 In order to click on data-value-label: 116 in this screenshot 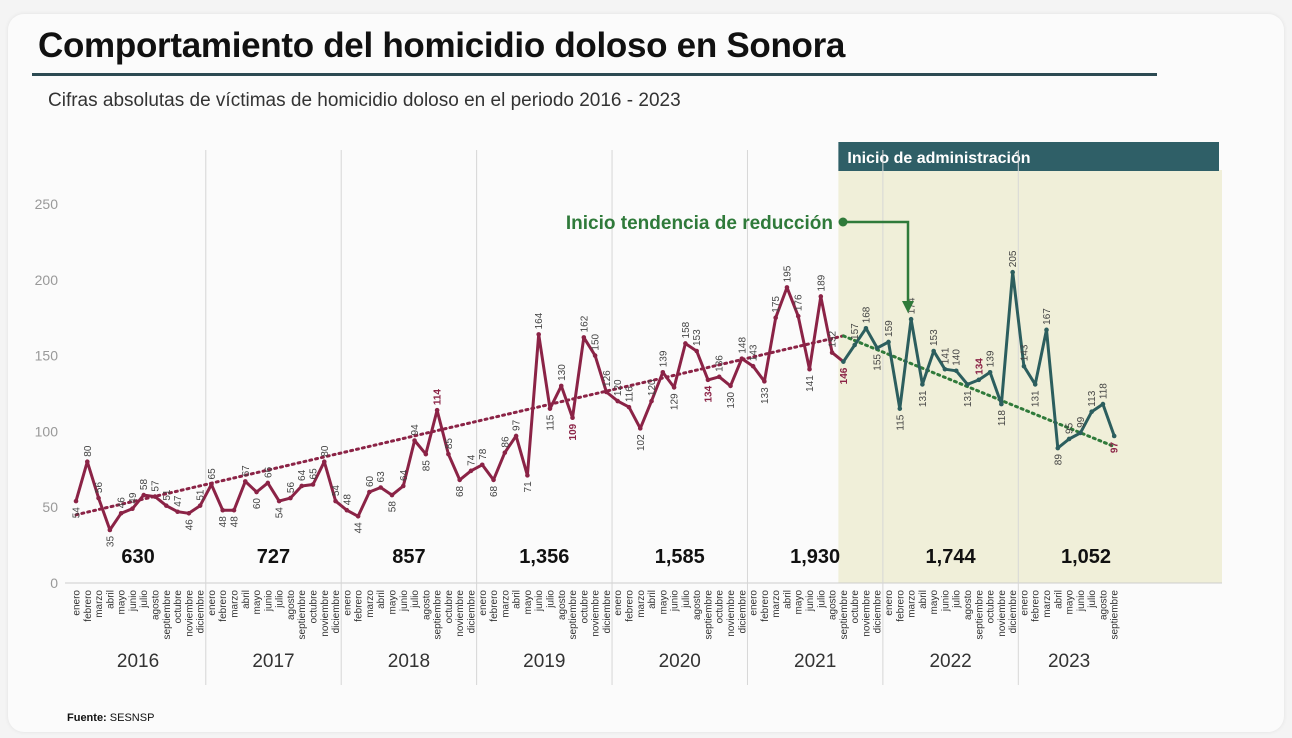, I will do `click(629, 394)`.